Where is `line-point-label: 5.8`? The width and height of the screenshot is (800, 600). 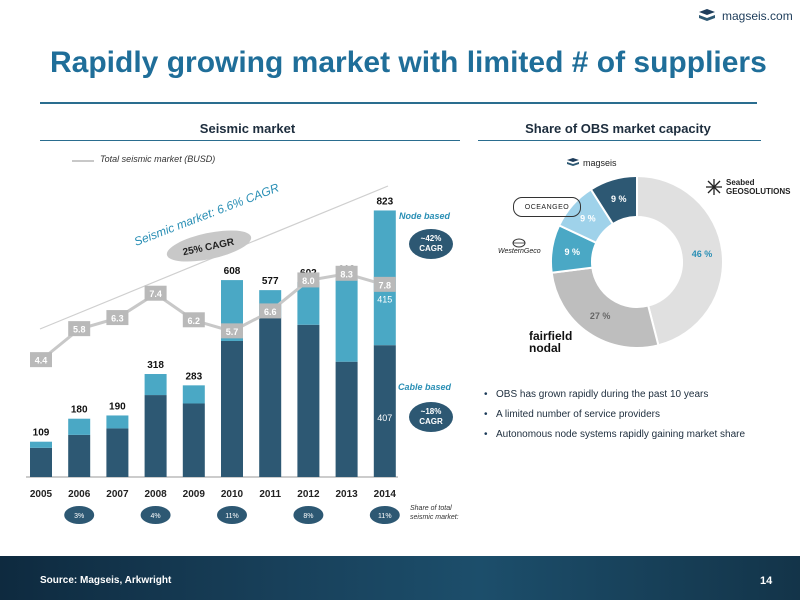
line-point-label: 5.8 is located at coordinates (79, 330).